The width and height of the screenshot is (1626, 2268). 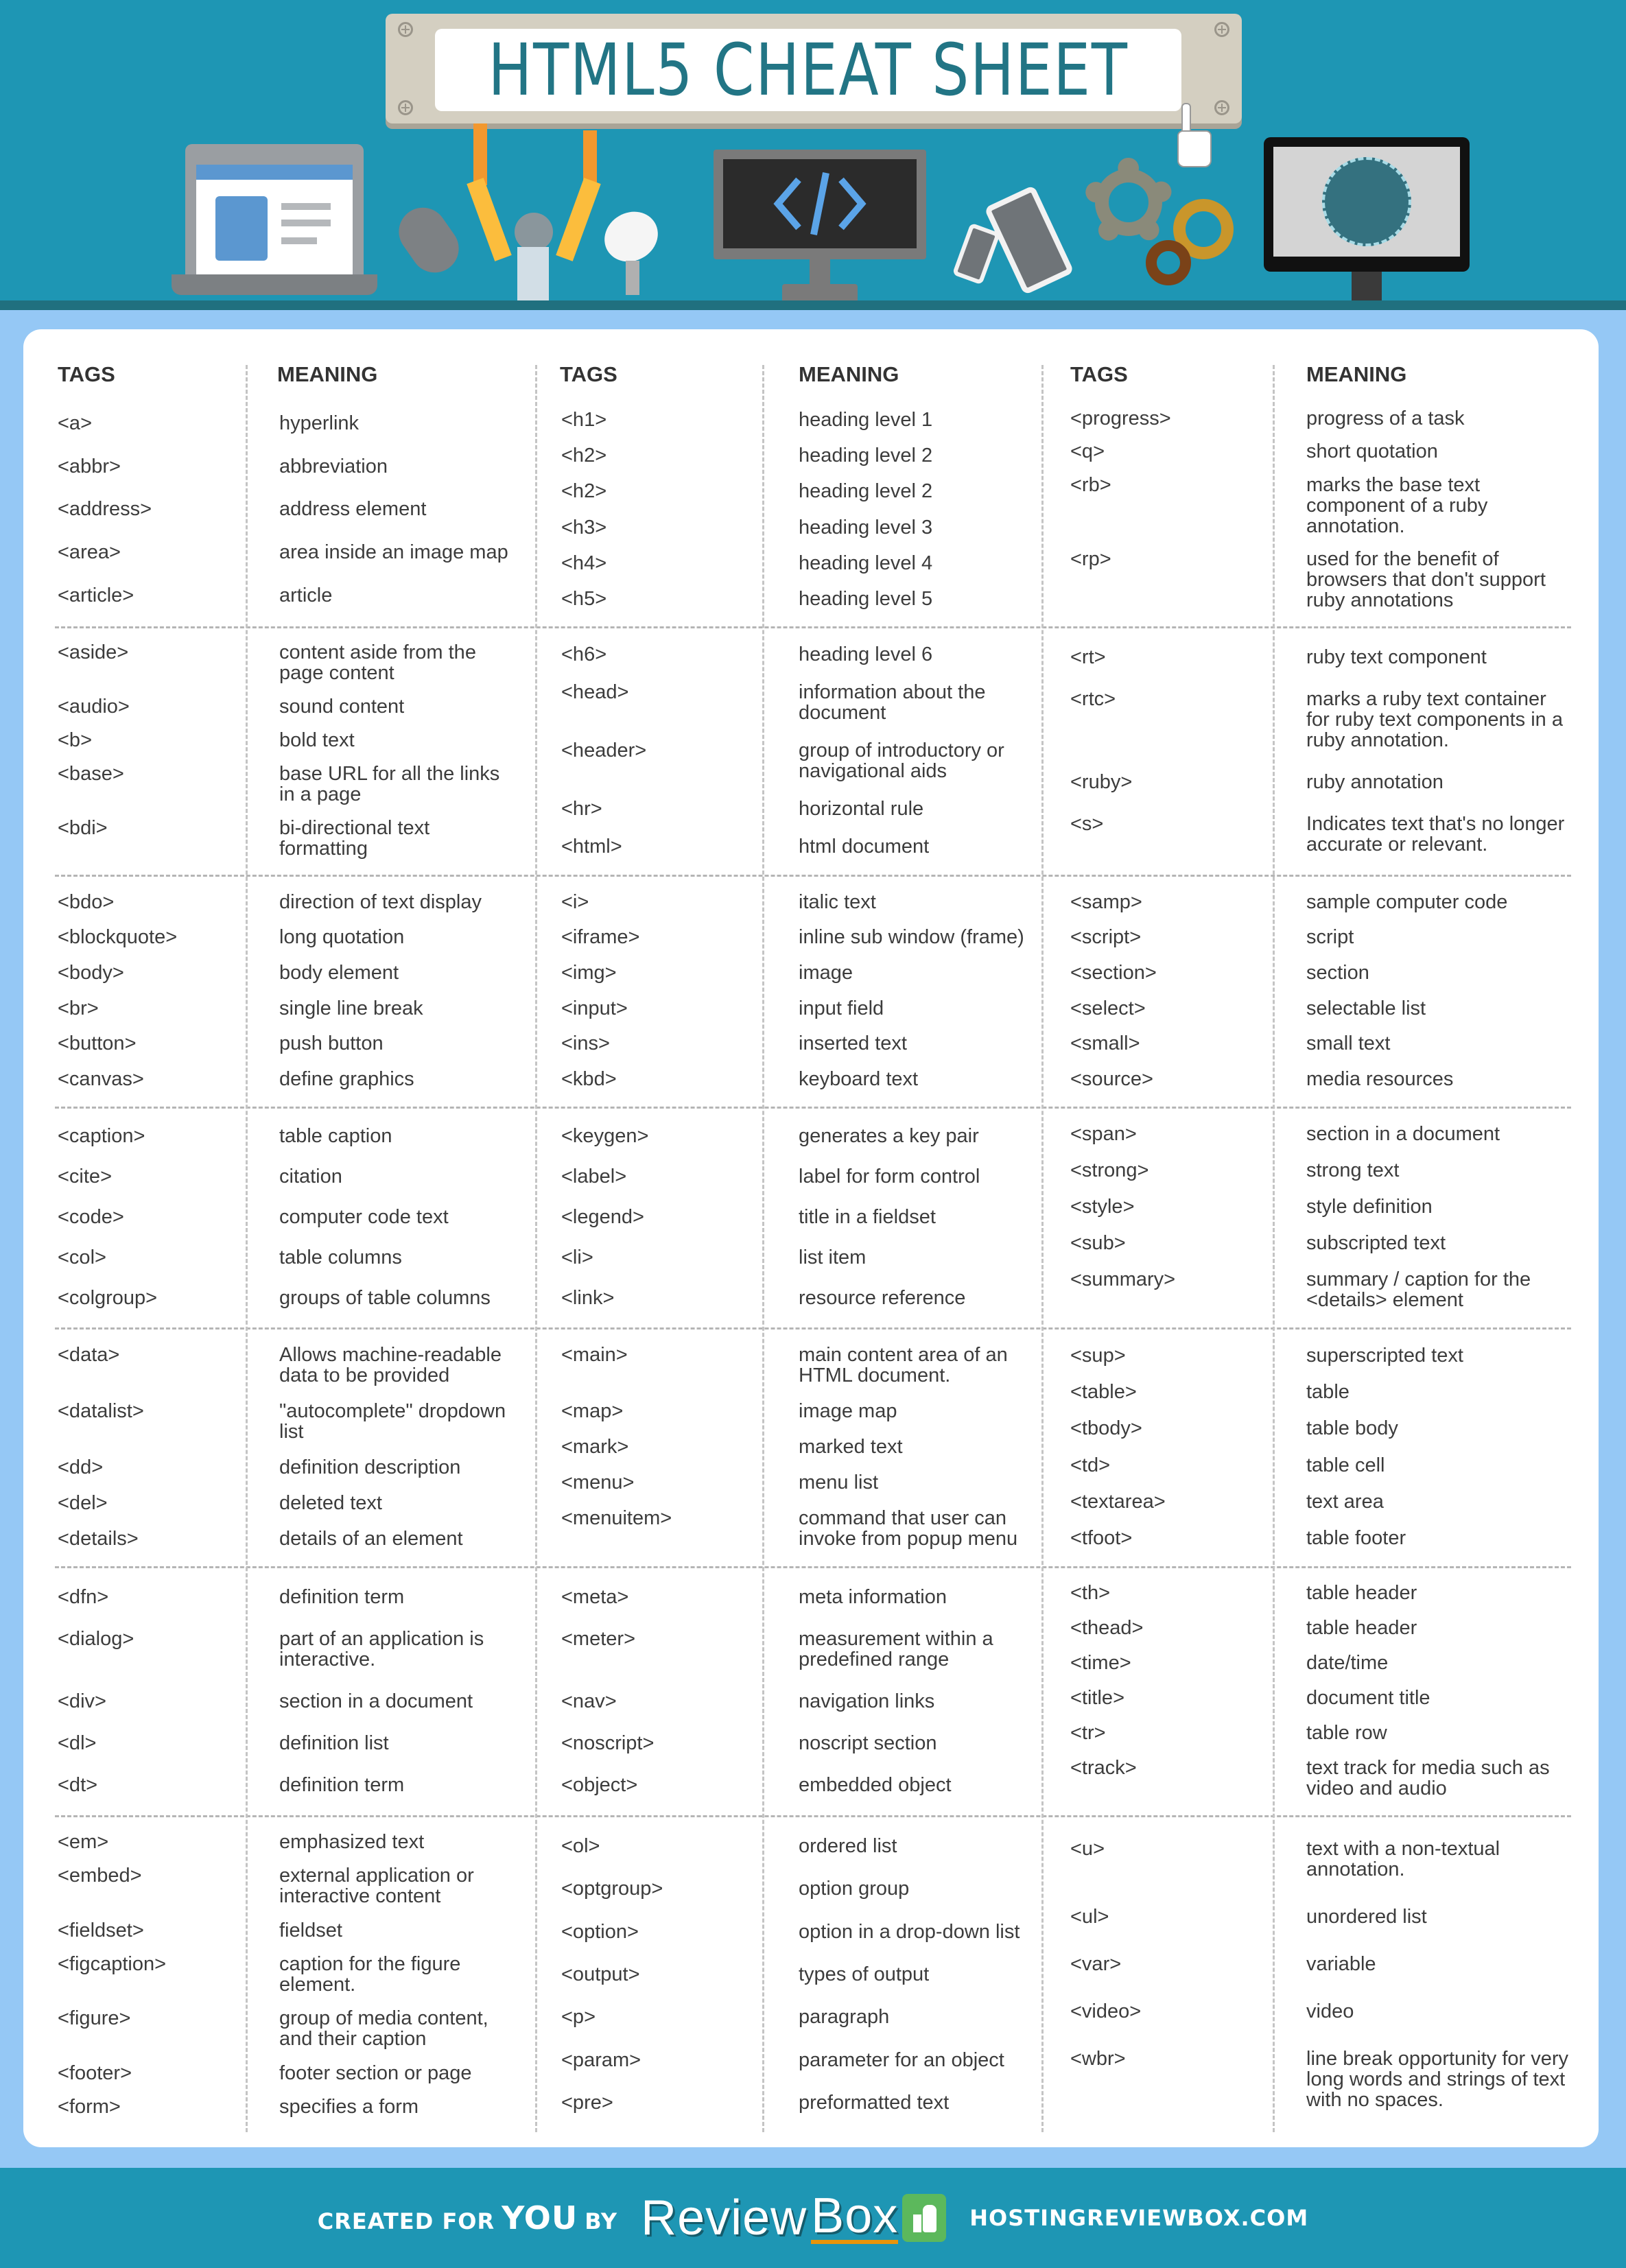 I want to click on satellite-dish-icon, so click(x=631, y=248).